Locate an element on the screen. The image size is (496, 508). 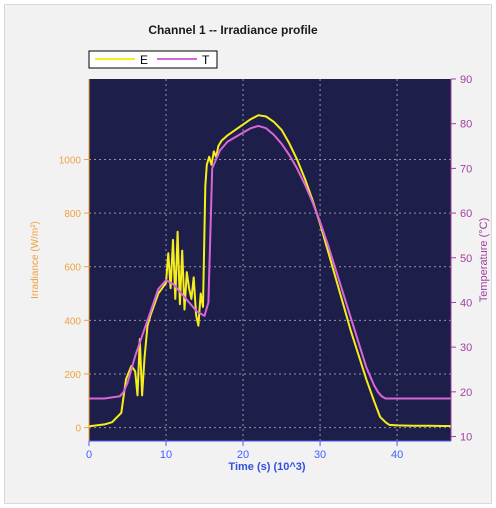
legend-box is located at coordinates (153, 59).